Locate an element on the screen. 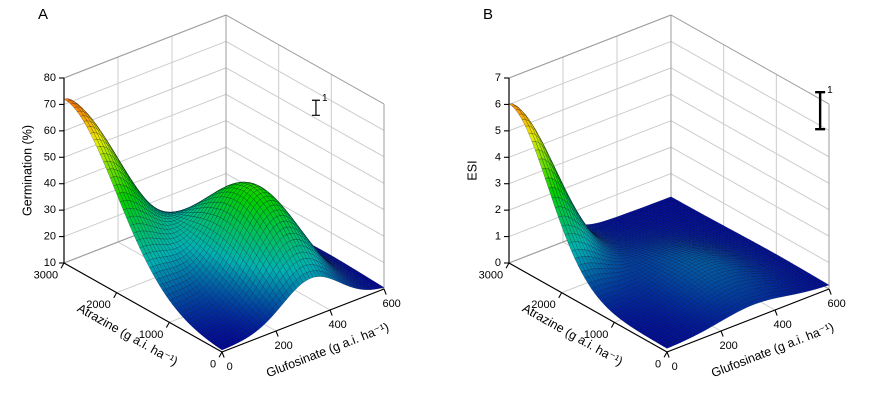 This screenshot has width=890, height=401. panel-b-label: B is located at coordinates (488, 14).